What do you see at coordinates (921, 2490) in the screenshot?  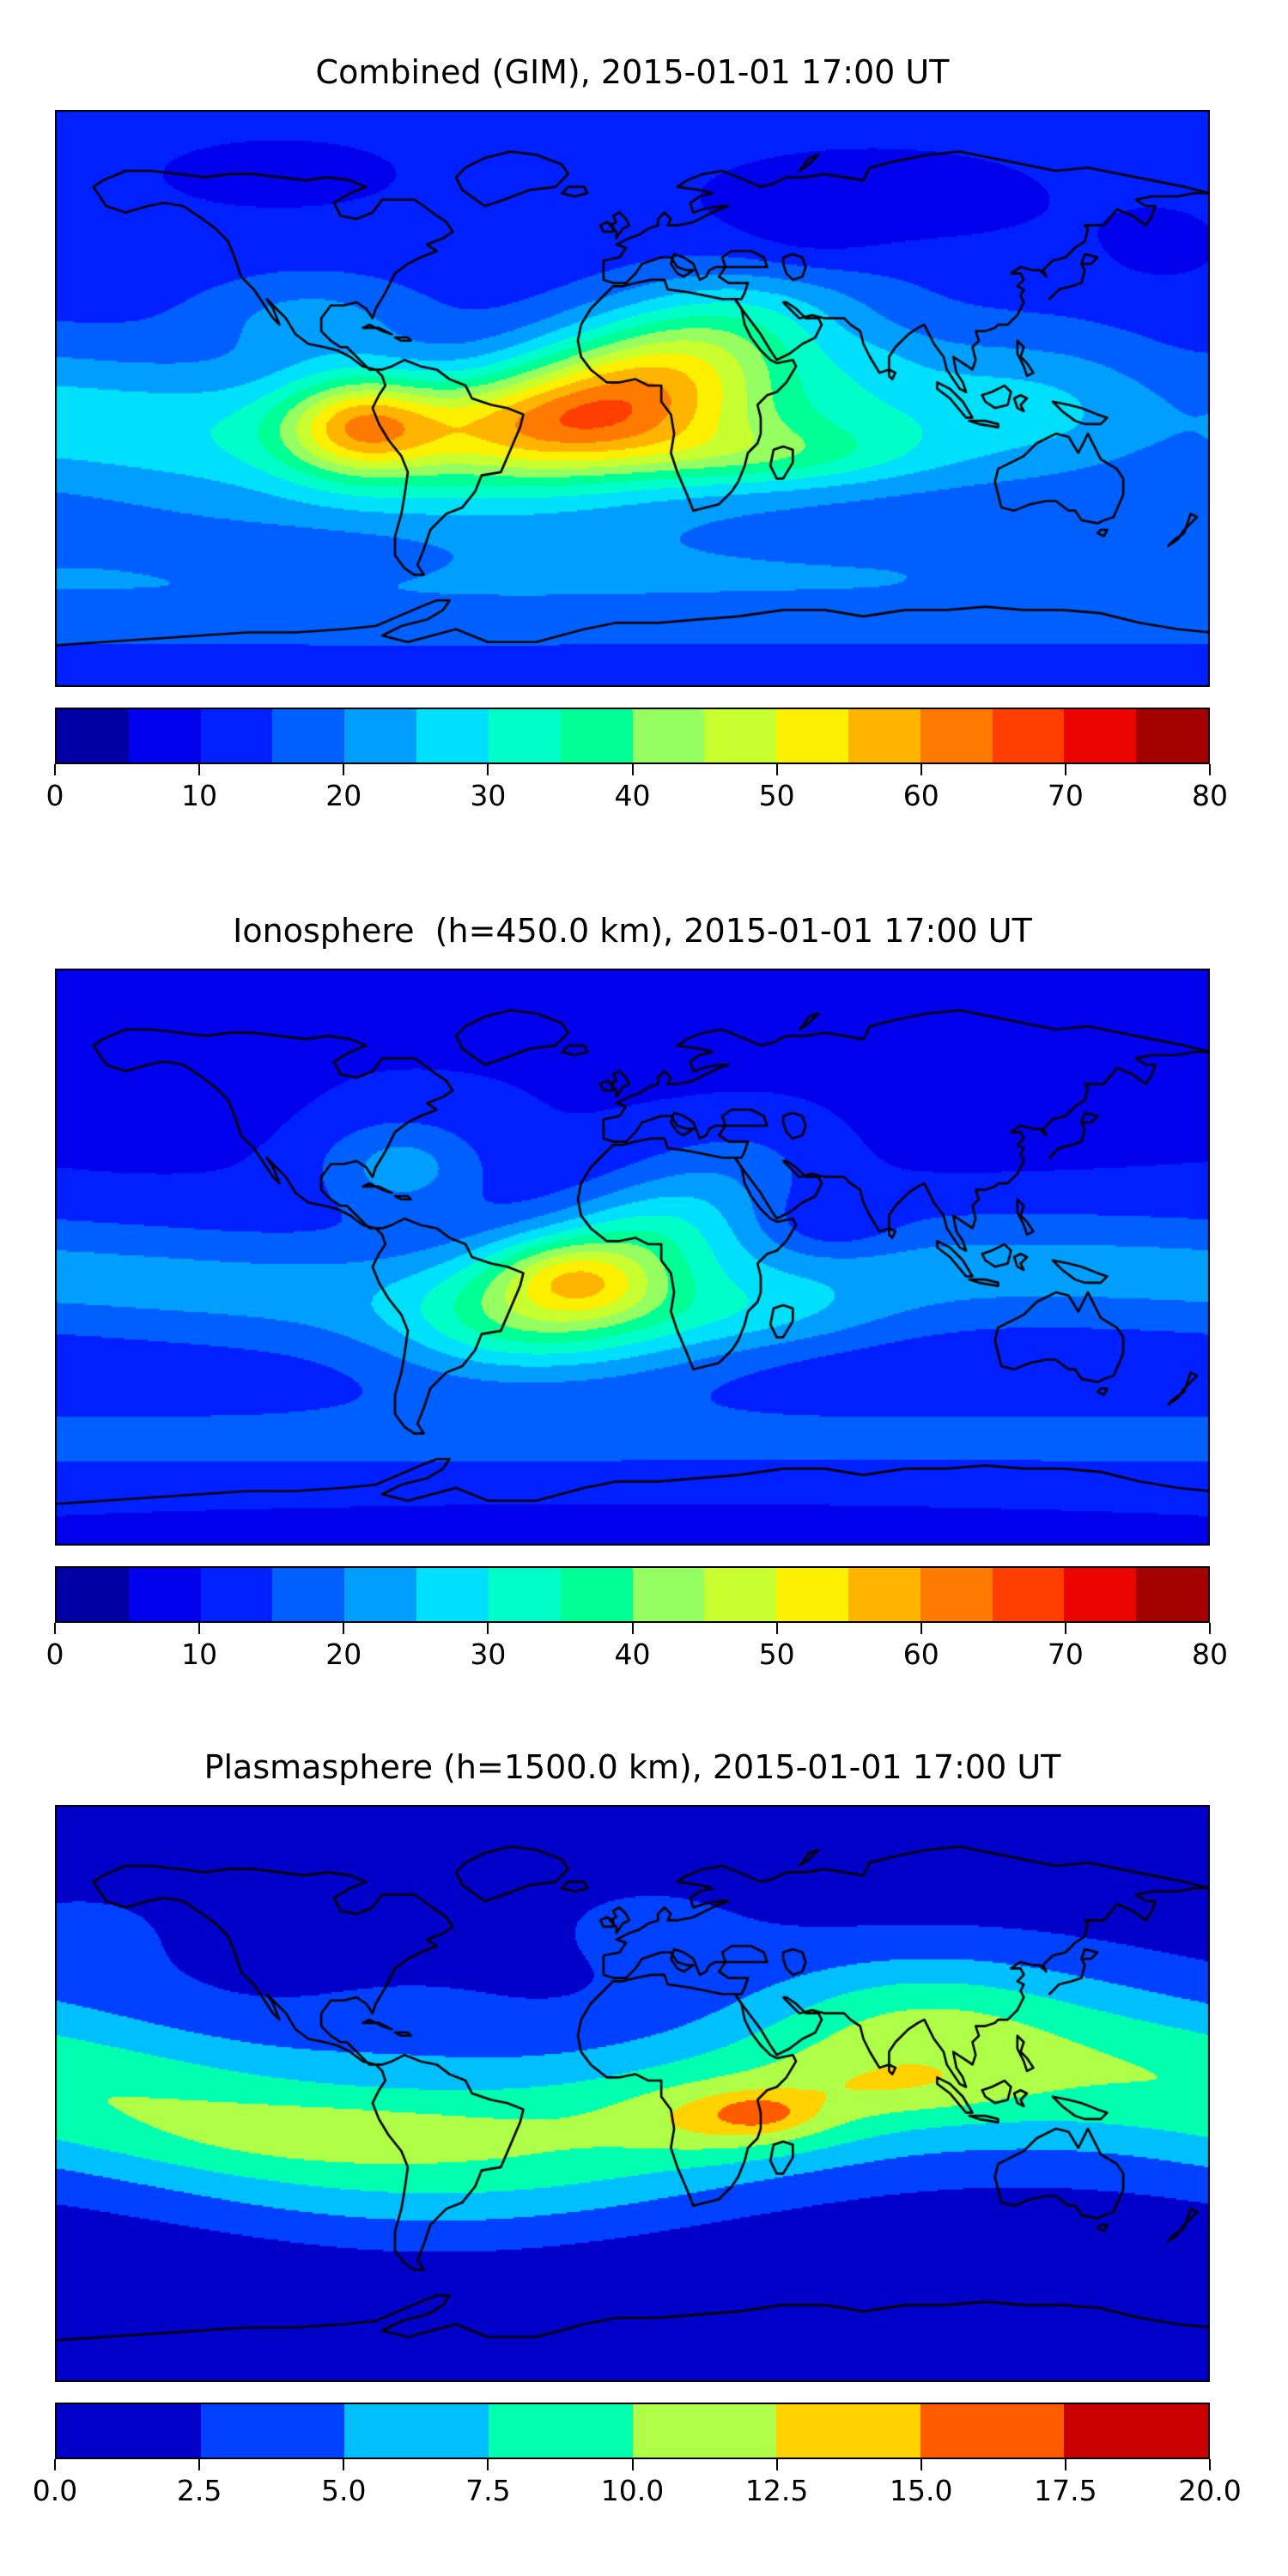 I see `colorbar-tick-label: 15.0` at bounding box center [921, 2490].